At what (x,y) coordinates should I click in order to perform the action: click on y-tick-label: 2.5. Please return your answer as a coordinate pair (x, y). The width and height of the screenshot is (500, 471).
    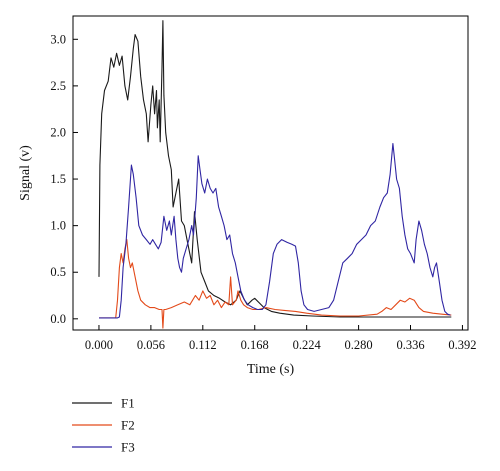
    Looking at the image, I should click on (58, 86).